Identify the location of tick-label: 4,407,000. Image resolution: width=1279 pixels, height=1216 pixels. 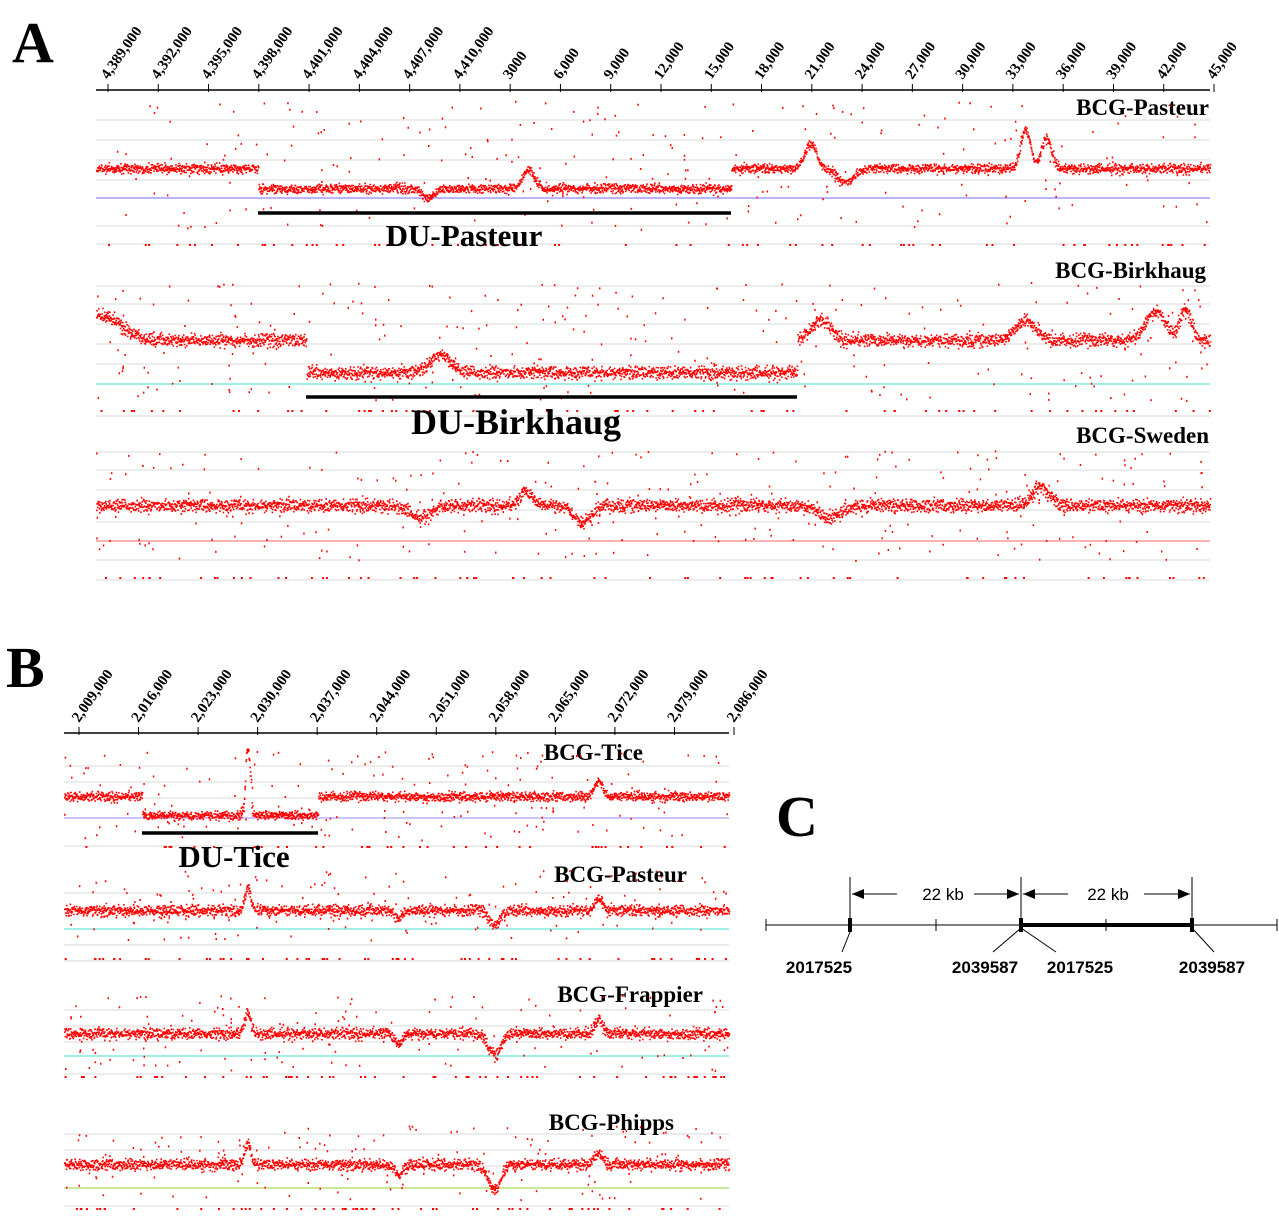
(424, 53).